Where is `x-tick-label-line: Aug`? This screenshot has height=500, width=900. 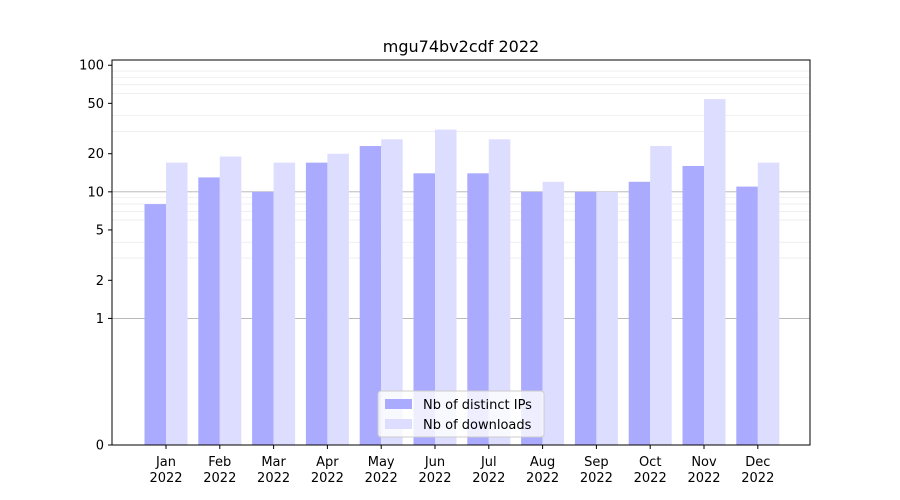
x-tick-label-line: Aug is located at coordinates (542, 462).